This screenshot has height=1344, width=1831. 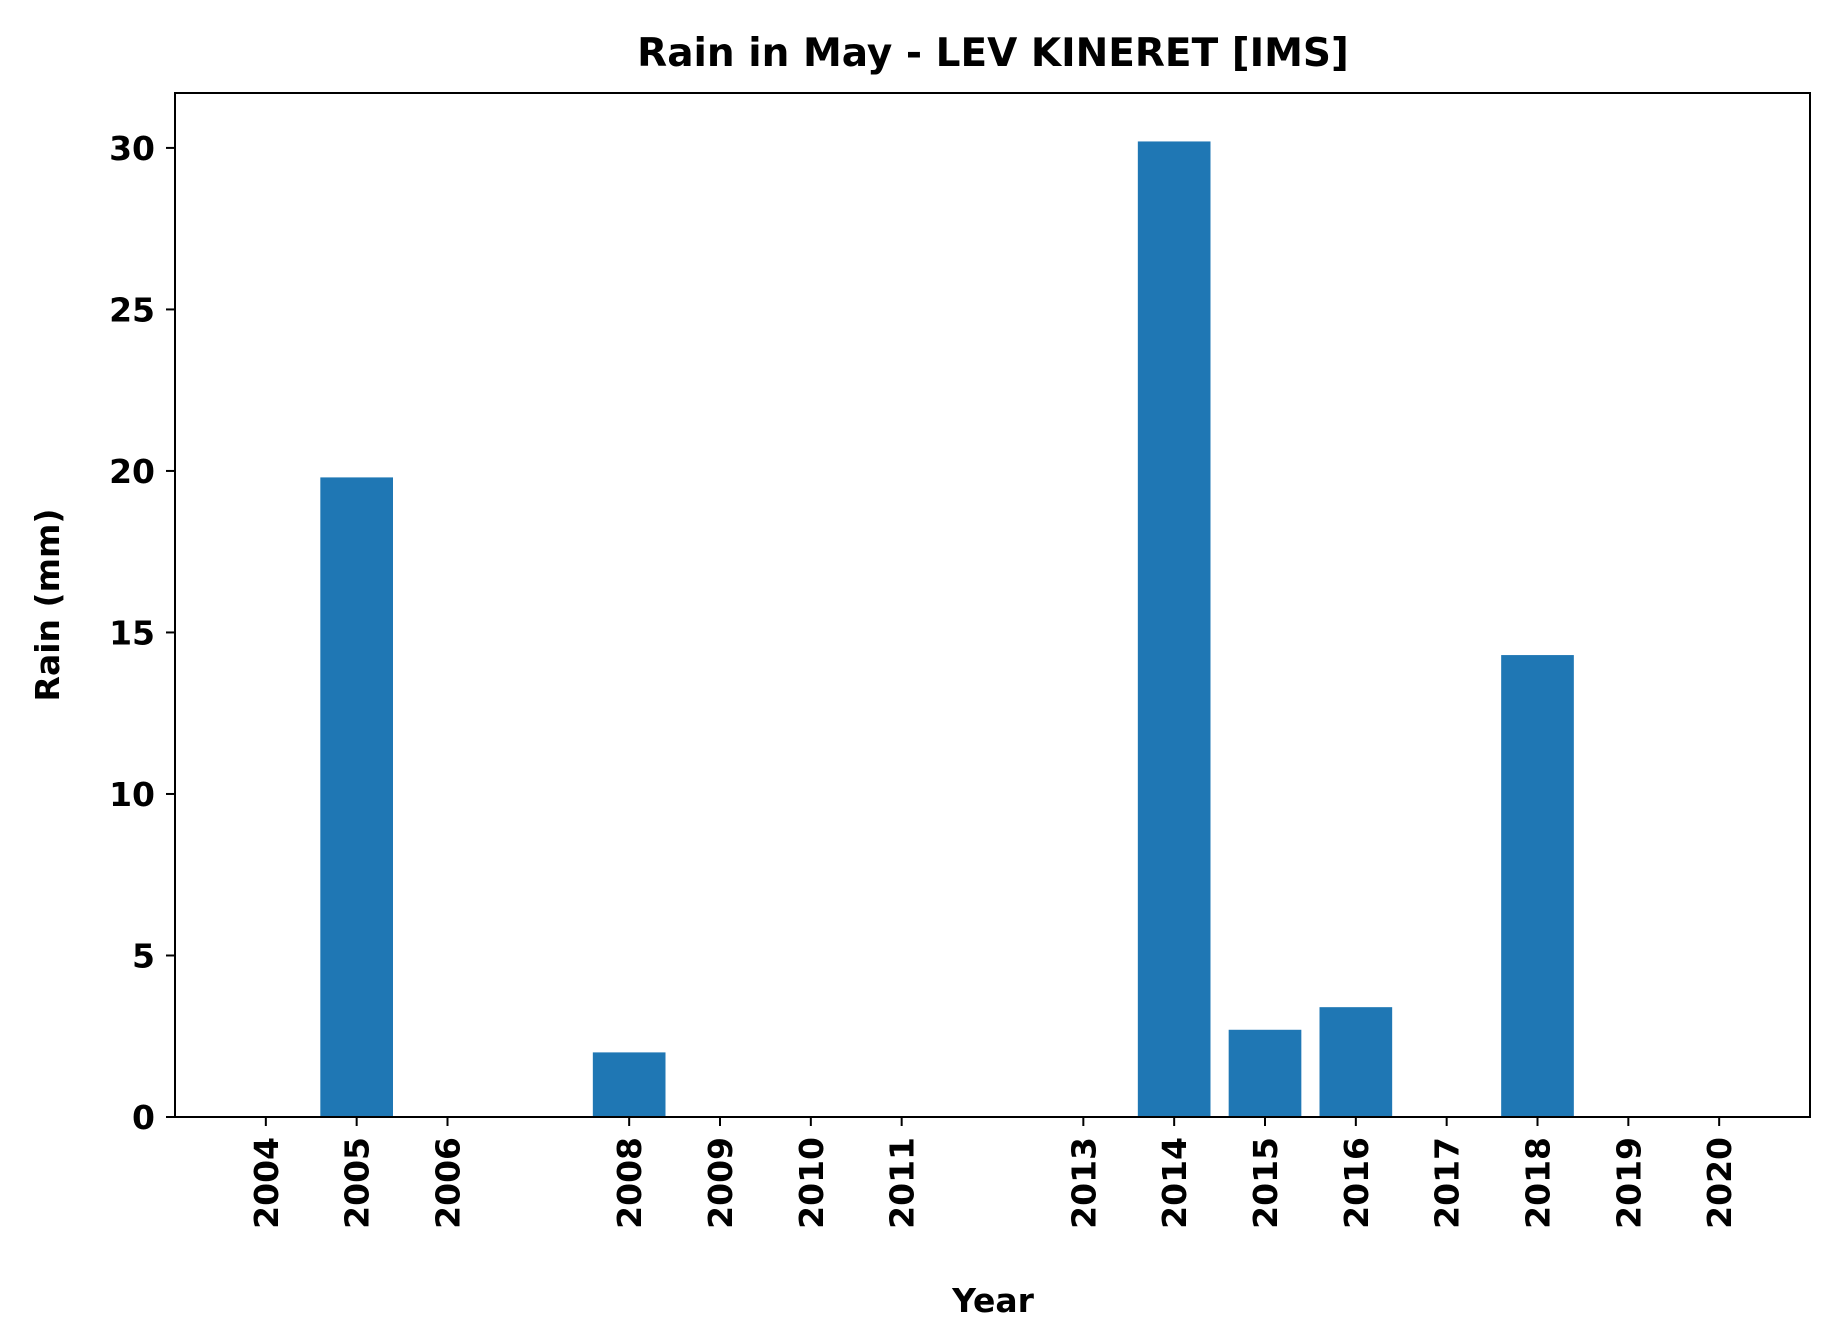 I want to click on x-tick-label-2013: 2013, so click(x=1083, y=1183).